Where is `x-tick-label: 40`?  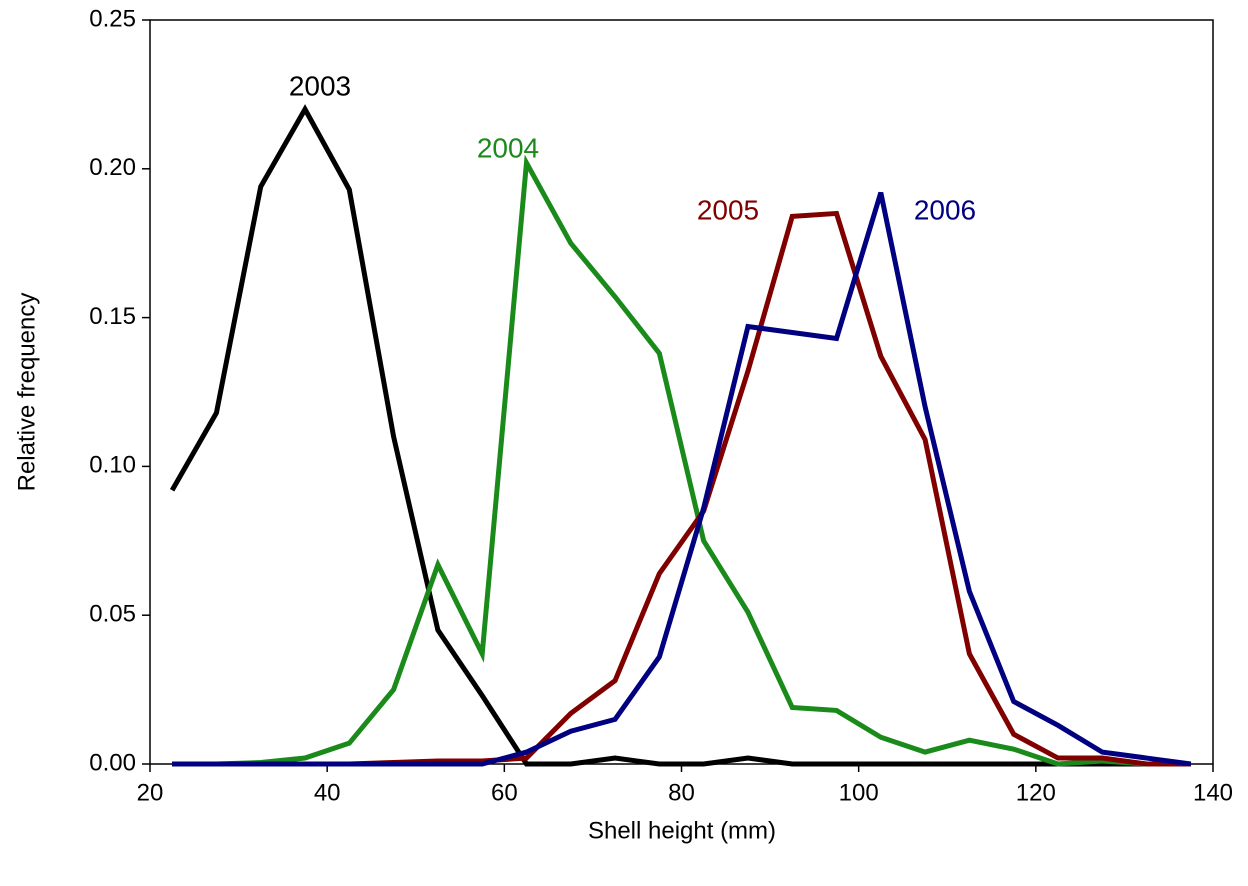 x-tick-label: 40 is located at coordinates (327, 792).